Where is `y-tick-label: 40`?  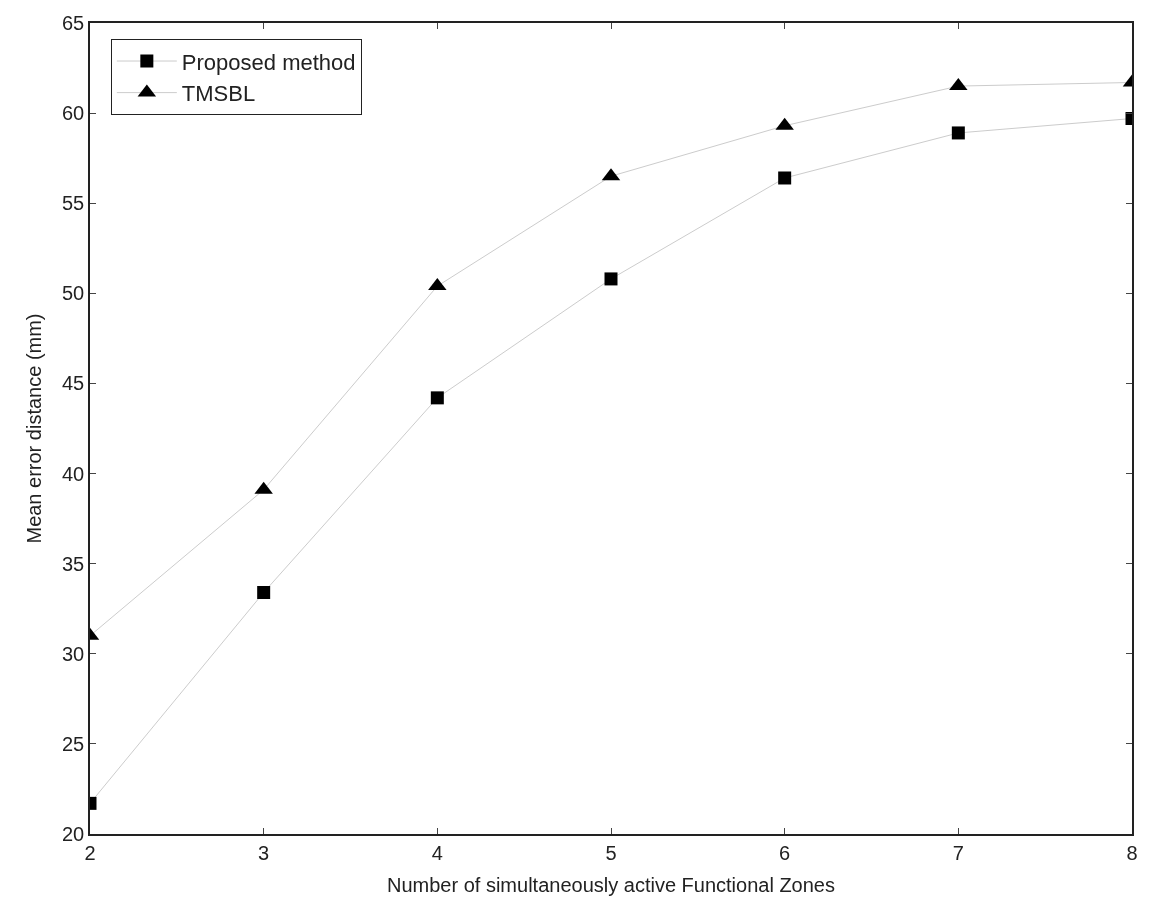 y-tick-label: 40 is located at coordinates (73, 473).